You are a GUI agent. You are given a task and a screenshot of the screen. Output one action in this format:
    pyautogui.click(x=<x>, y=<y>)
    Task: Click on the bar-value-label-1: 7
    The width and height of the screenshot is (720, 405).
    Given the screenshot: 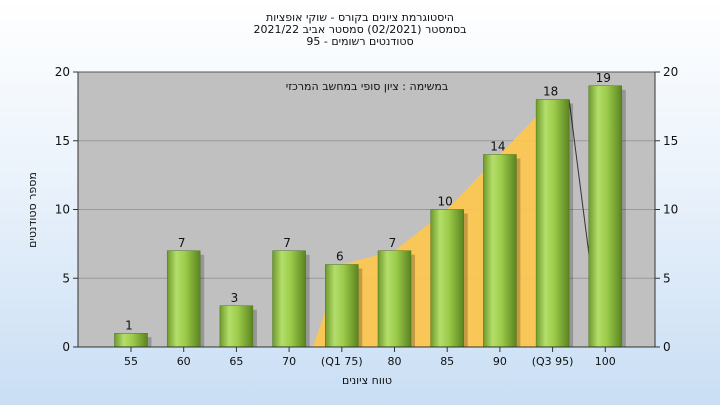 What is the action you would take?
    pyautogui.click(x=182, y=243)
    